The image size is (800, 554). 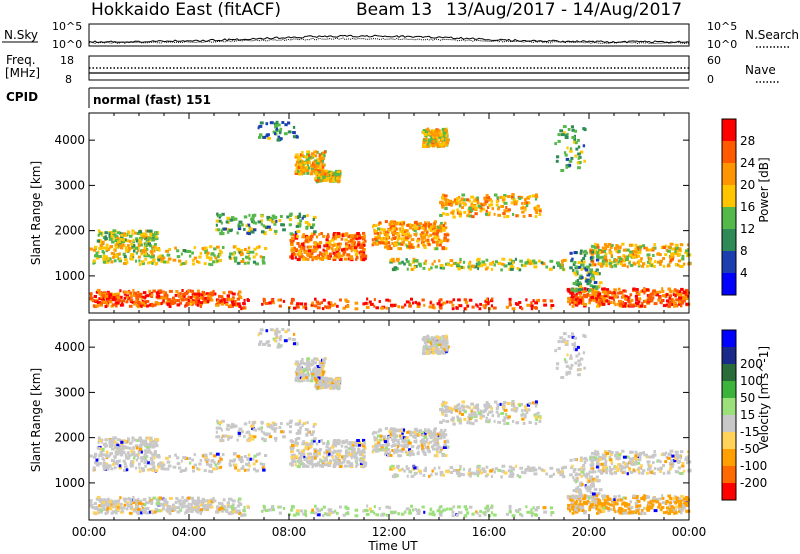 I want to click on power-colorbar-tick: 4, so click(x=744, y=273).